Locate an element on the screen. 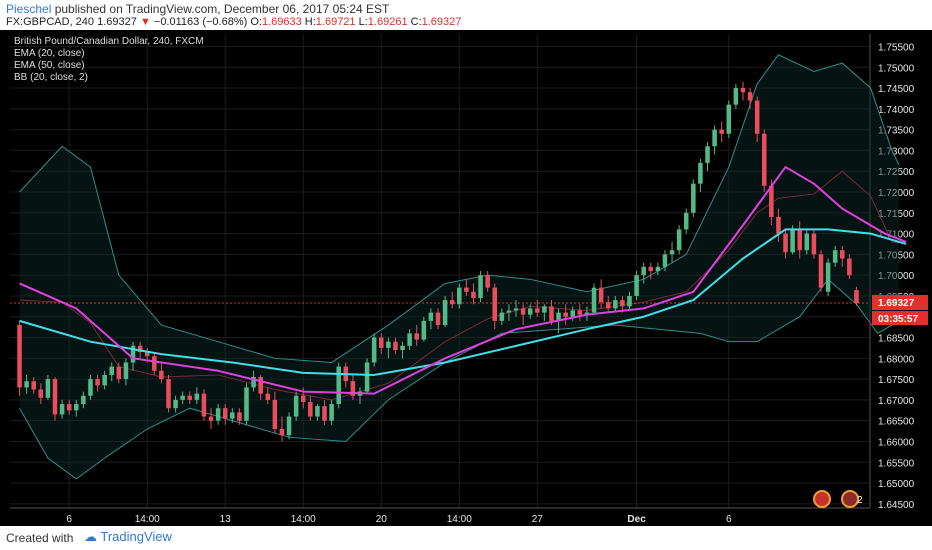  y-tick-label: 1.73000 is located at coordinates (896, 151).